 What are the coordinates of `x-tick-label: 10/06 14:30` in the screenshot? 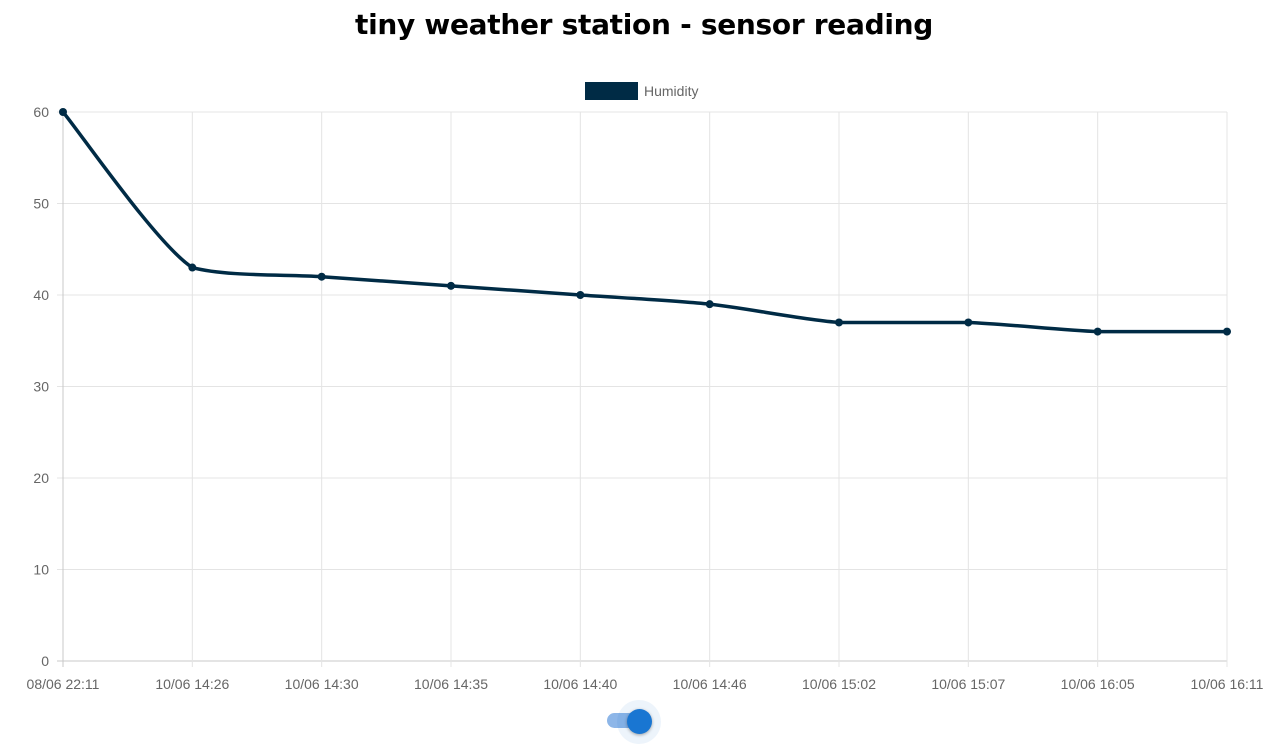 It's located at (322, 684).